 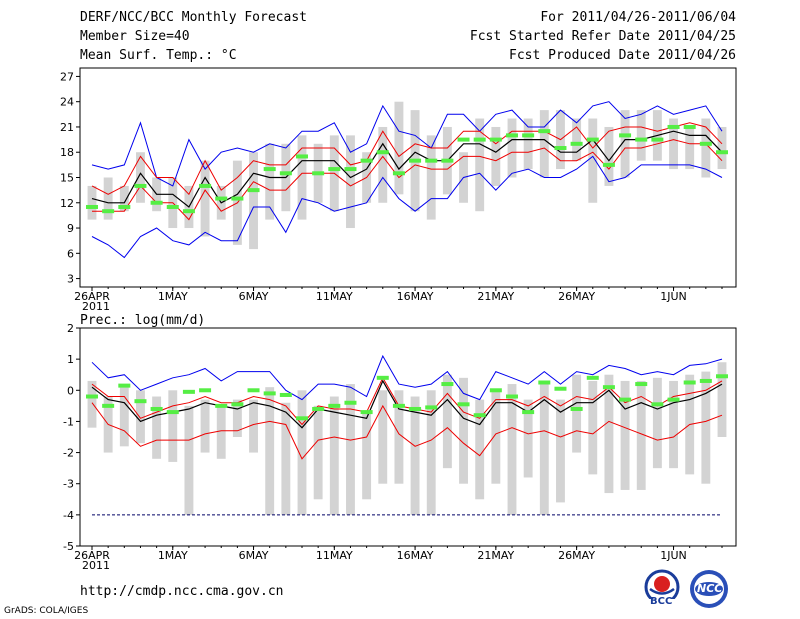 I want to click on x-tick-label: 21MAY, so click(x=495, y=555).